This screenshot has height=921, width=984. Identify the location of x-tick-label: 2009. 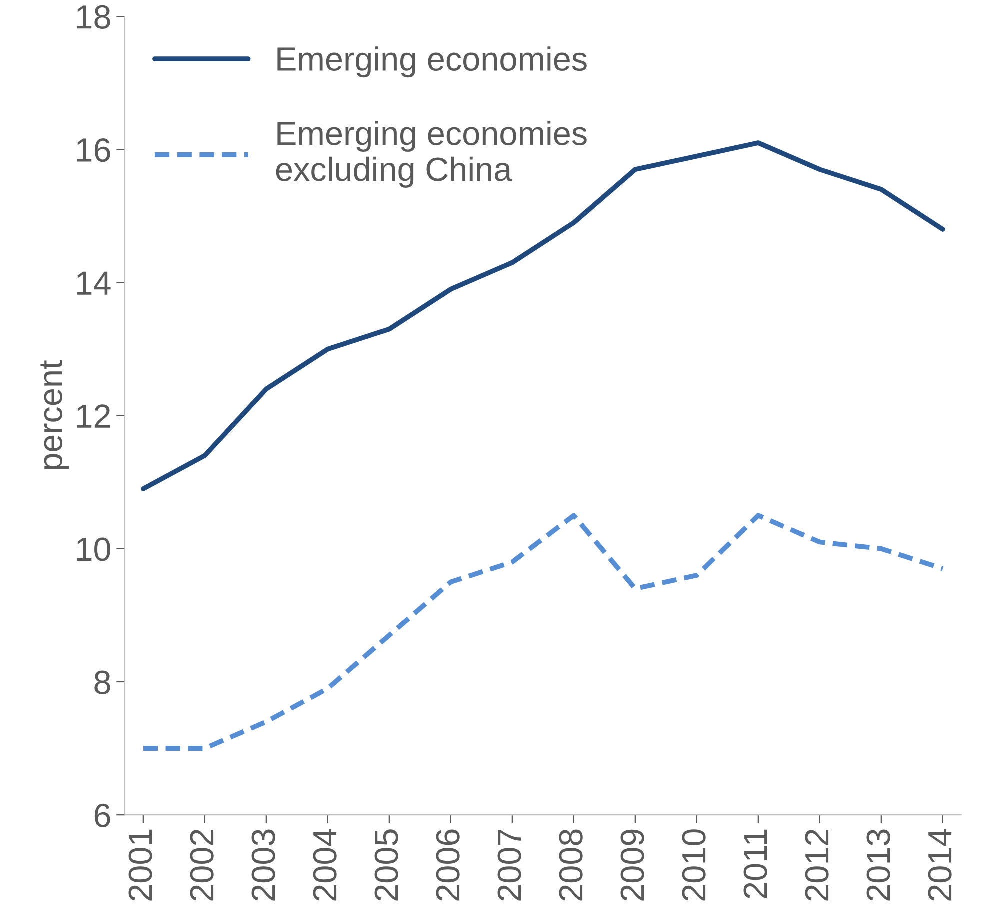
(632, 865).